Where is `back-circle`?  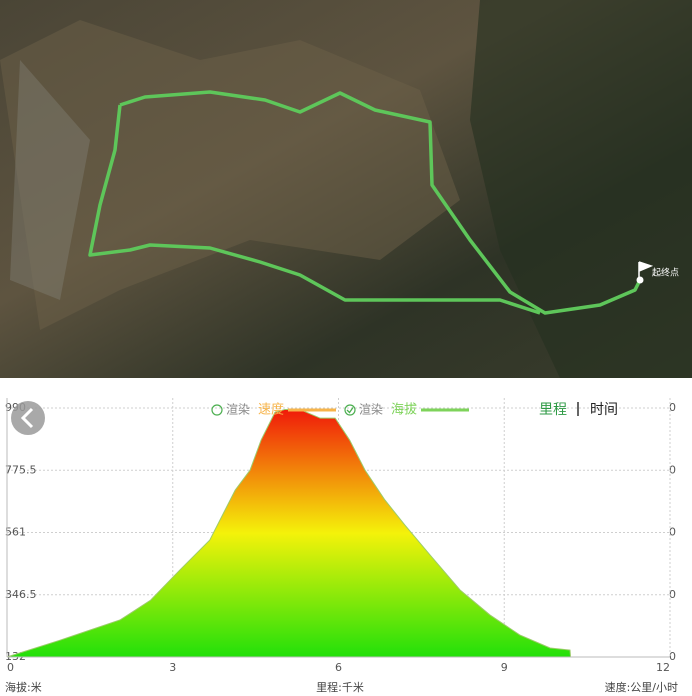 back-circle is located at coordinates (28, 418).